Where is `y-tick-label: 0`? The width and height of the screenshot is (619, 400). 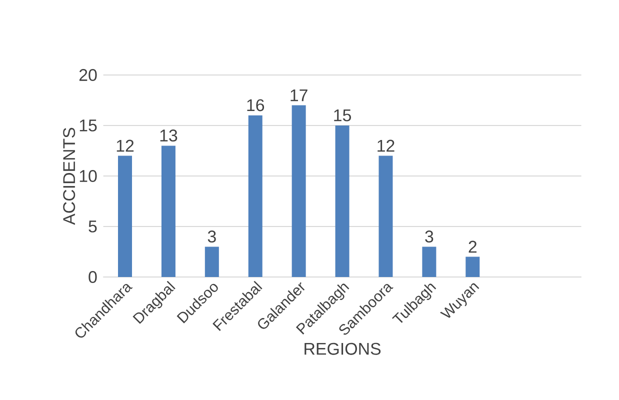 y-tick-label: 0 is located at coordinates (92, 277).